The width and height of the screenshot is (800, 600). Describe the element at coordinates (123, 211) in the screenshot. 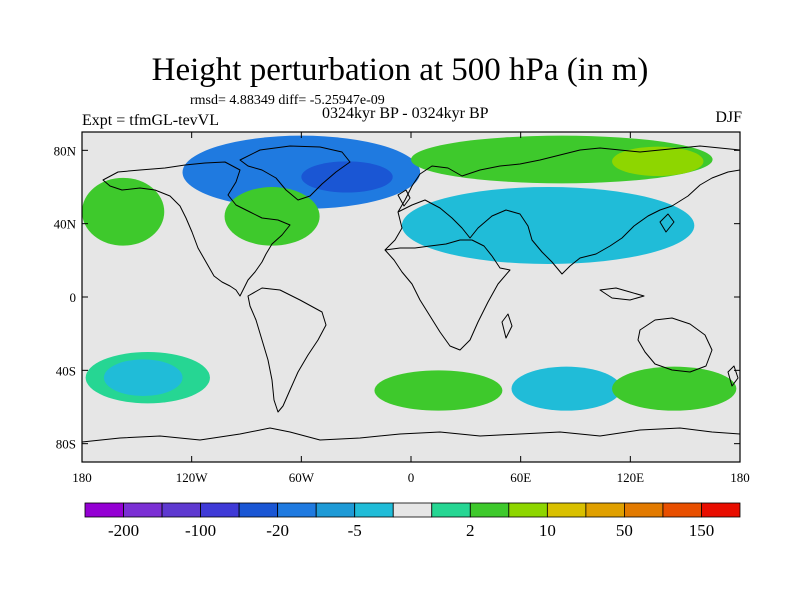

I see `anomaly-region-north-pacific-high` at that location.